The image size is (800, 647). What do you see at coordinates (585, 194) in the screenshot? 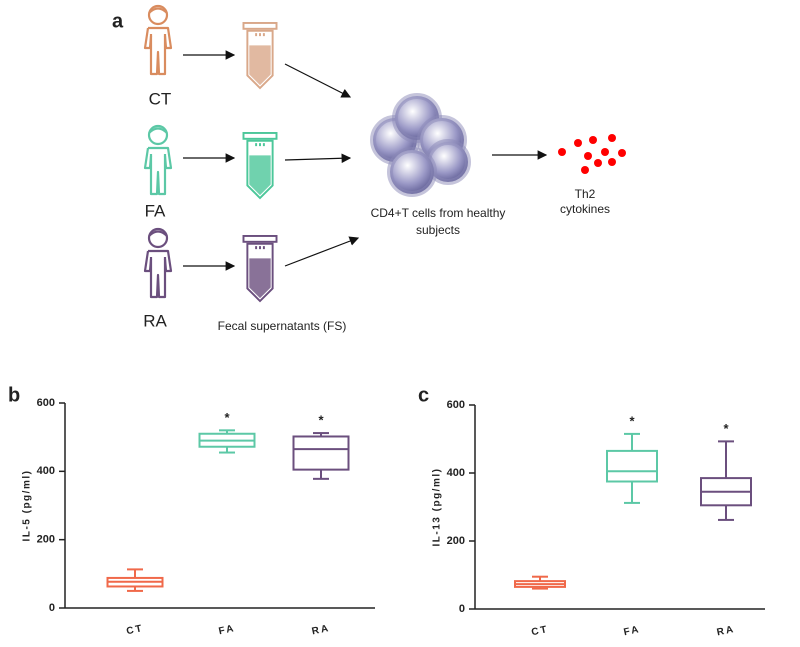
I see `output-caption: Th2` at bounding box center [585, 194].